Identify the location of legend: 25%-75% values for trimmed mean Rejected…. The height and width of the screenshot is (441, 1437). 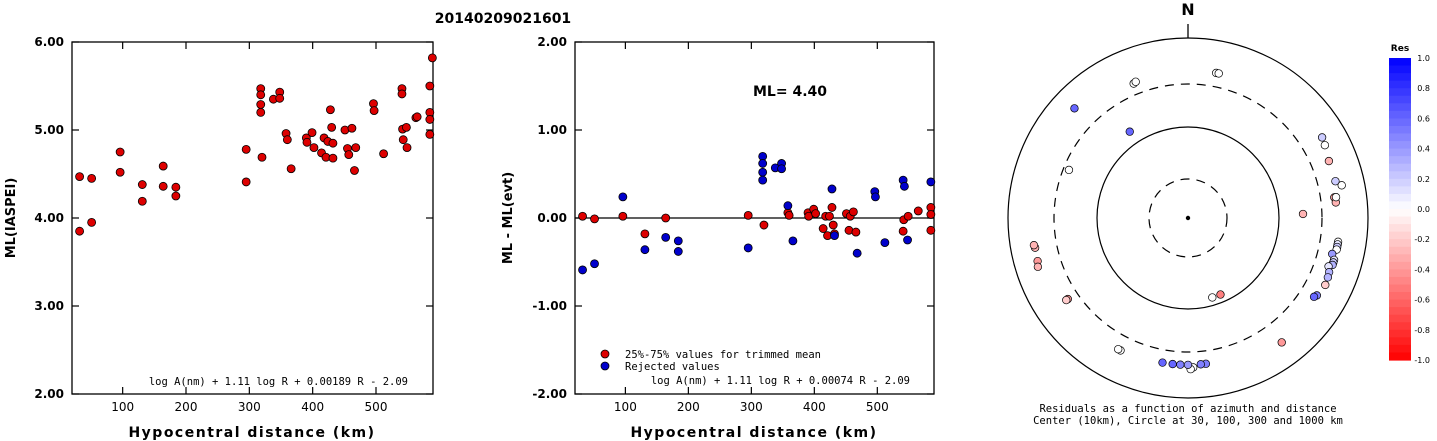
(710, 361).